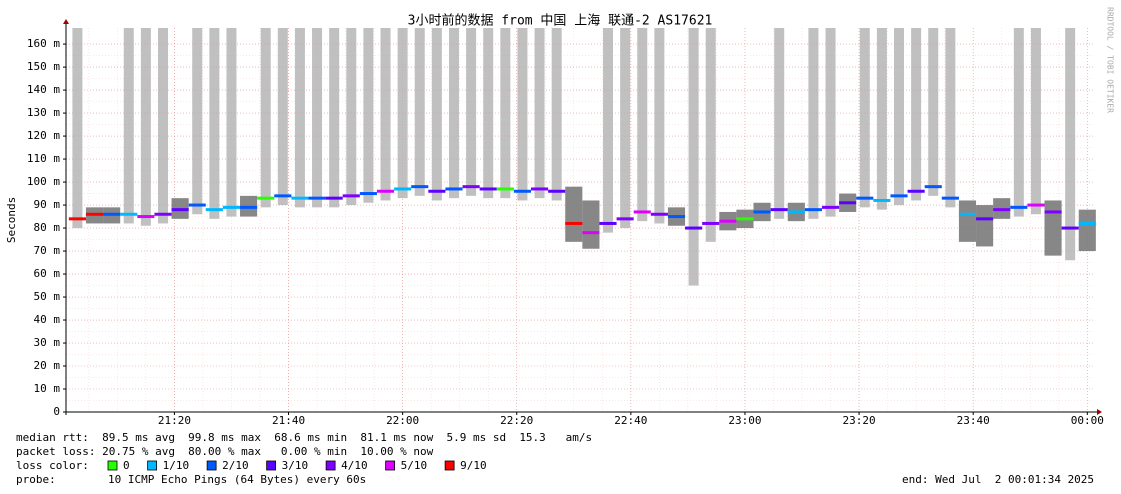 The height and width of the screenshot is (494, 1121). Describe the element at coordinates (47, 204) in the screenshot. I see `y-tick-label: 90 m` at that location.